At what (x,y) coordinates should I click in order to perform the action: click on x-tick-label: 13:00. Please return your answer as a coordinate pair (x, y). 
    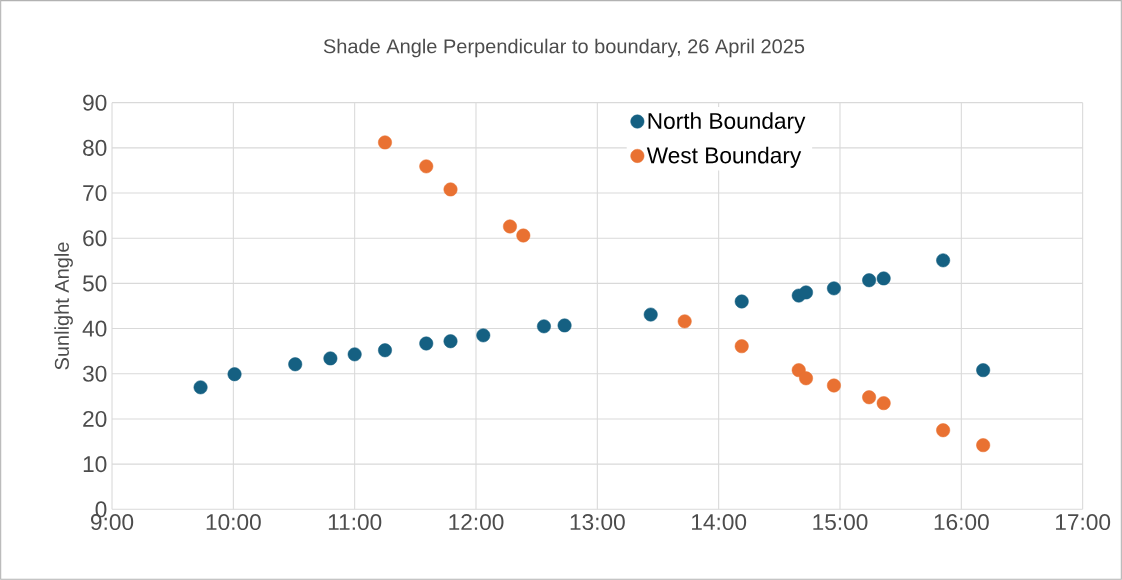
    Looking at the image, I should click on (597, 522).